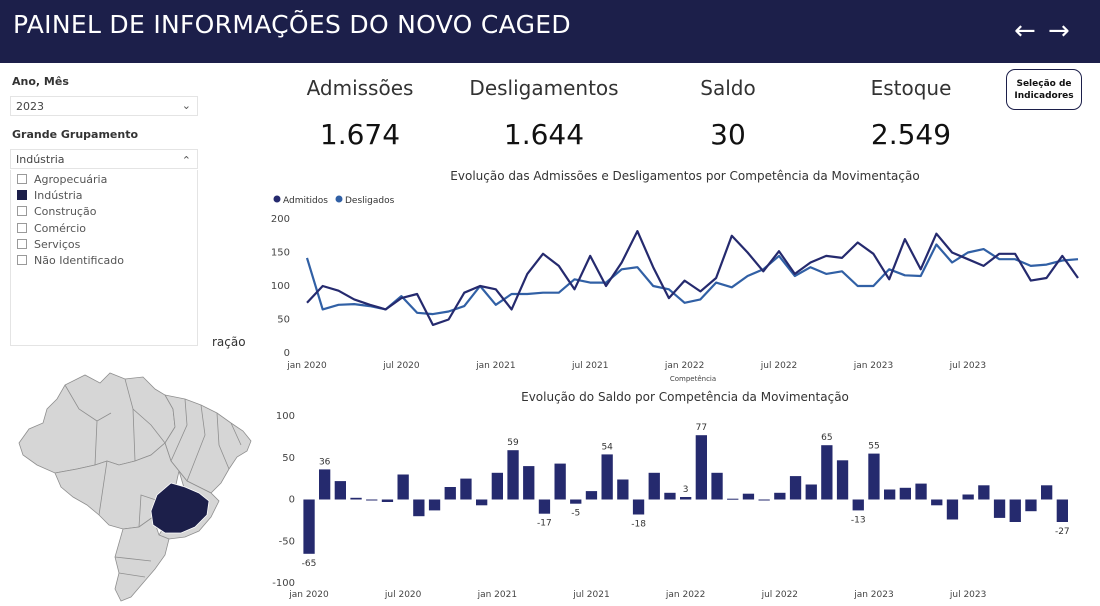 The image size is (1100, 606). Describe the element at coordinates (339, 199) in the screenshot. I see `legend-marker-desligados` at that location.